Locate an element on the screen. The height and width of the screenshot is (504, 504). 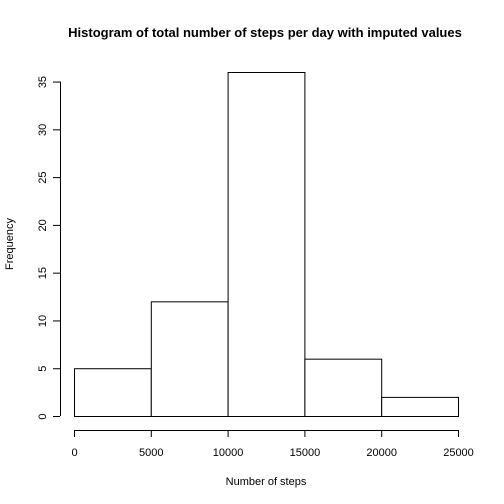
x-tick-label: 20000 is located at coordinates (381, 453).